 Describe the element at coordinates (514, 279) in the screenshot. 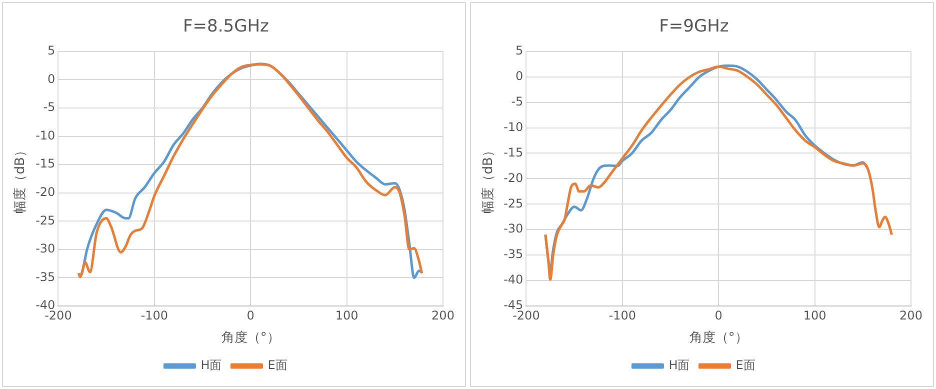

I see `y-tick-label: -40` at that location.